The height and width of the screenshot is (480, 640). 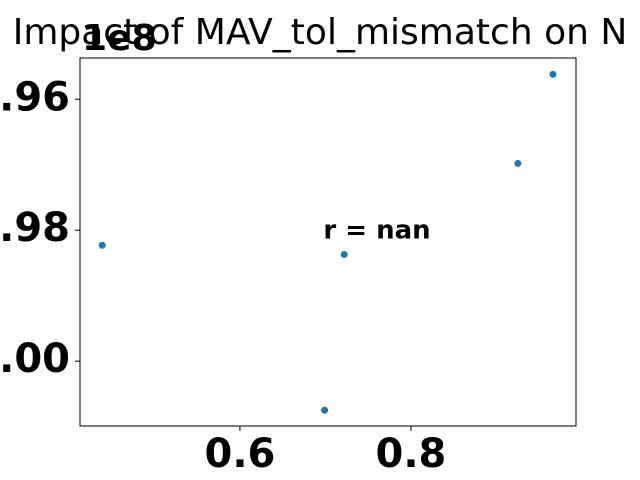 I want to click on offset-text: 1e8, so click(x=119, y=38).